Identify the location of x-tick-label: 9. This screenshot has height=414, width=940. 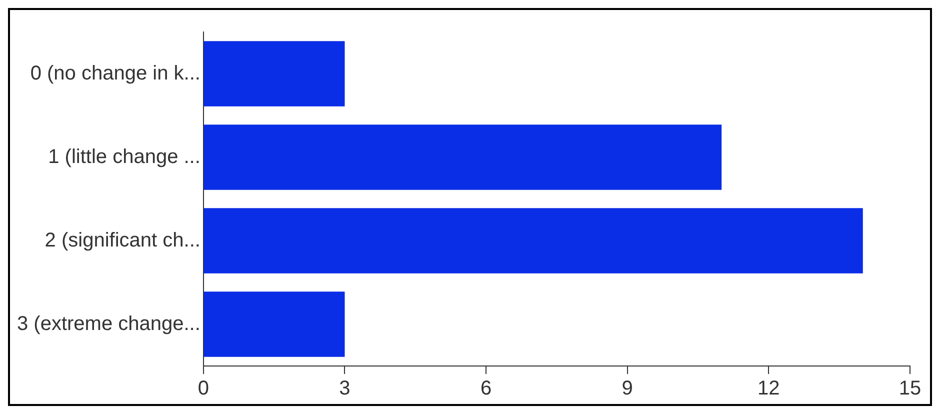
(627, 389).